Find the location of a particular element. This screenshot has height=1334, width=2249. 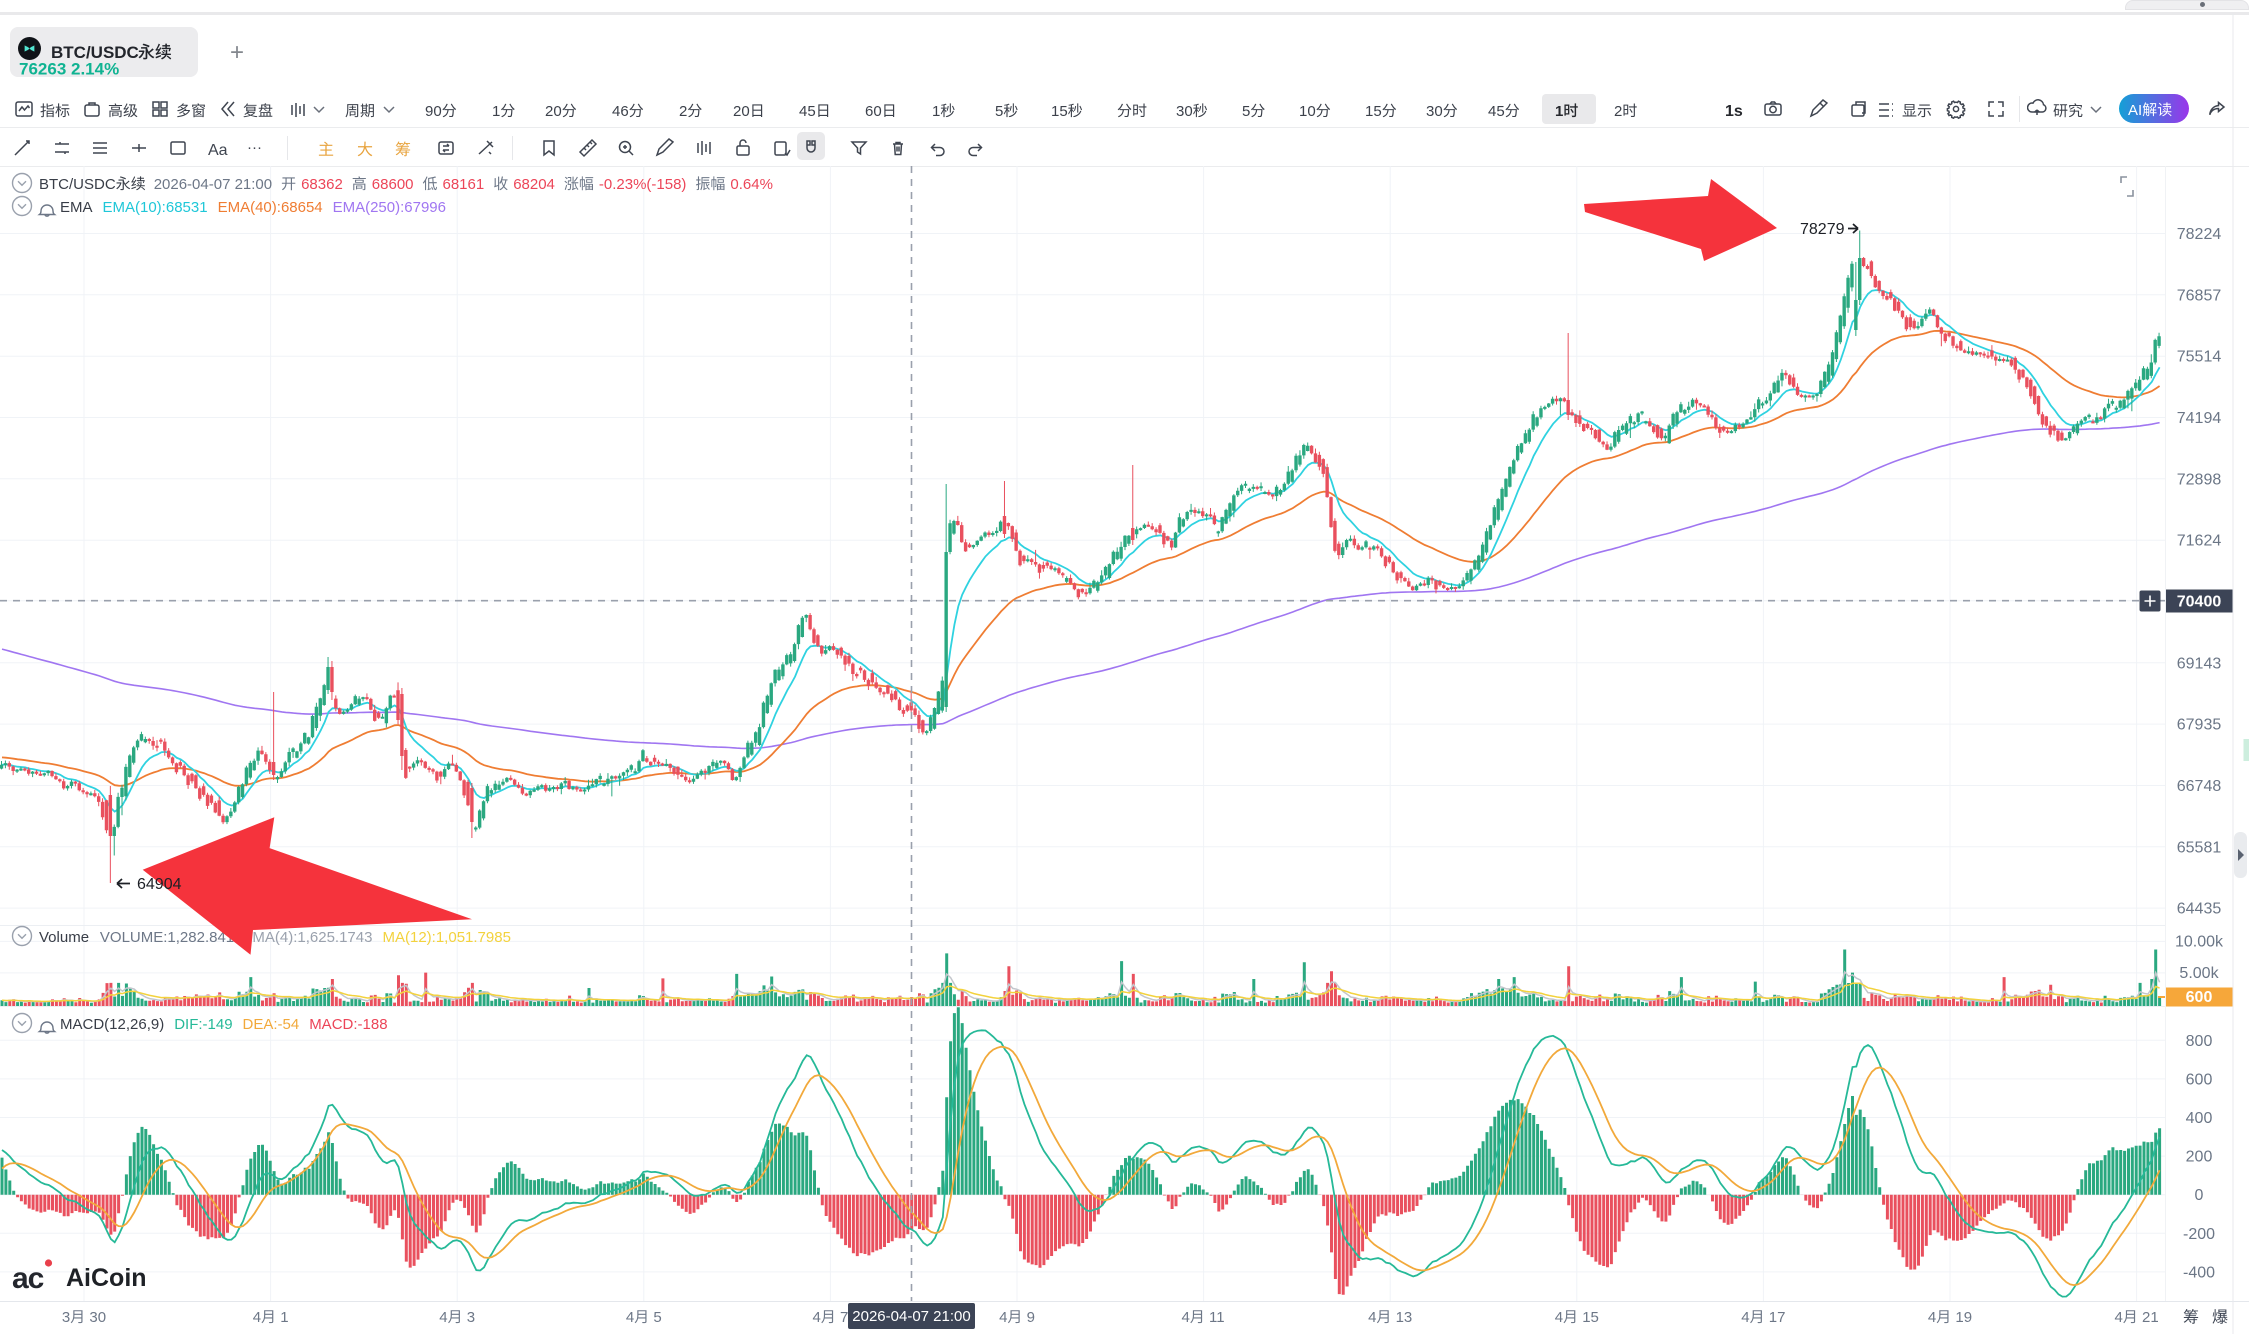

svg-text: -400 is located at coordinates (2199, 1272).